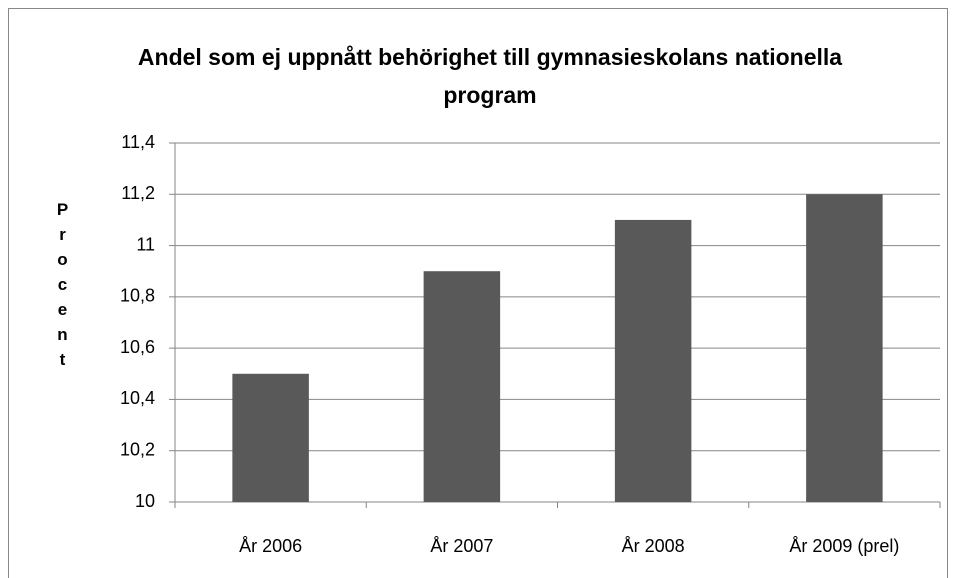 This screenshot has width=956, height=578. I want to click on x-tick-label: År 2006, so click(270, 546).